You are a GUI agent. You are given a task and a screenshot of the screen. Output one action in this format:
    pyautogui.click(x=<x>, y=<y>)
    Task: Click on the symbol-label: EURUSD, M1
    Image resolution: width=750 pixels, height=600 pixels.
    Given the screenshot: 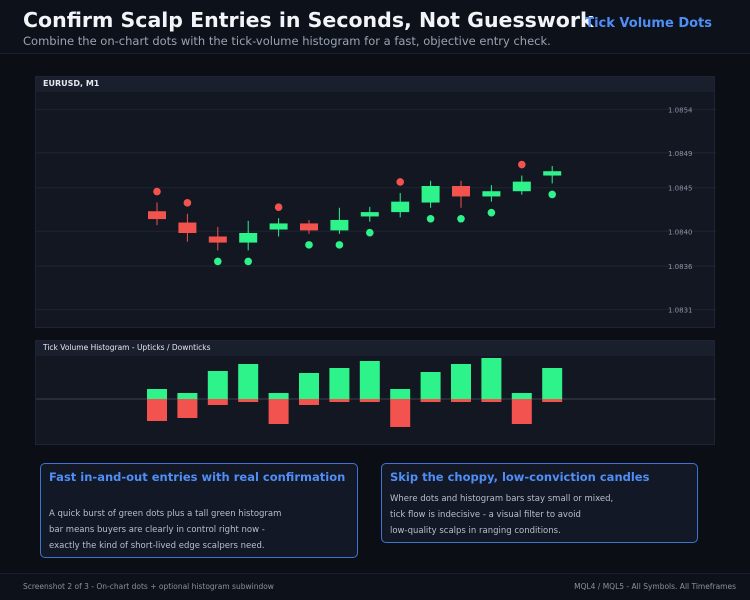 What is the action you would take?
    pyautogui.click(x=71, y=83)
    